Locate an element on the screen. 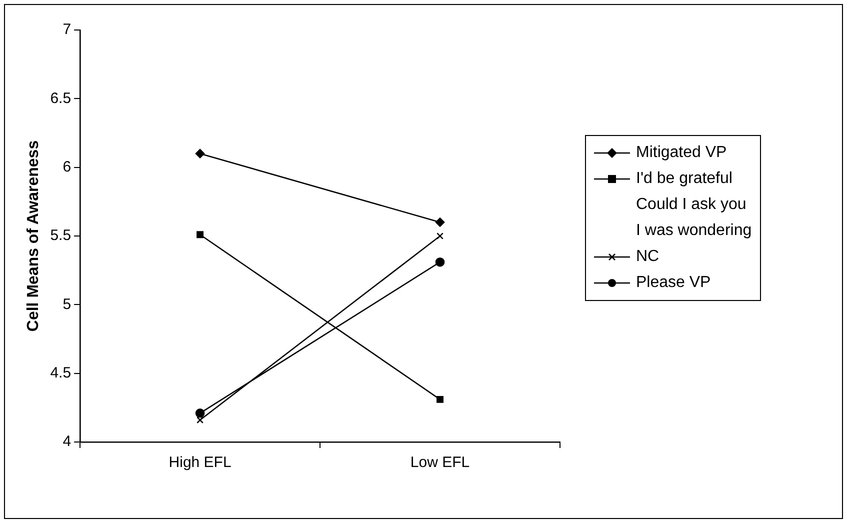 Image resolution: width=847 pixels, height=523 pixels. y-tick-label: 7 is located at coordinates (67, 29).